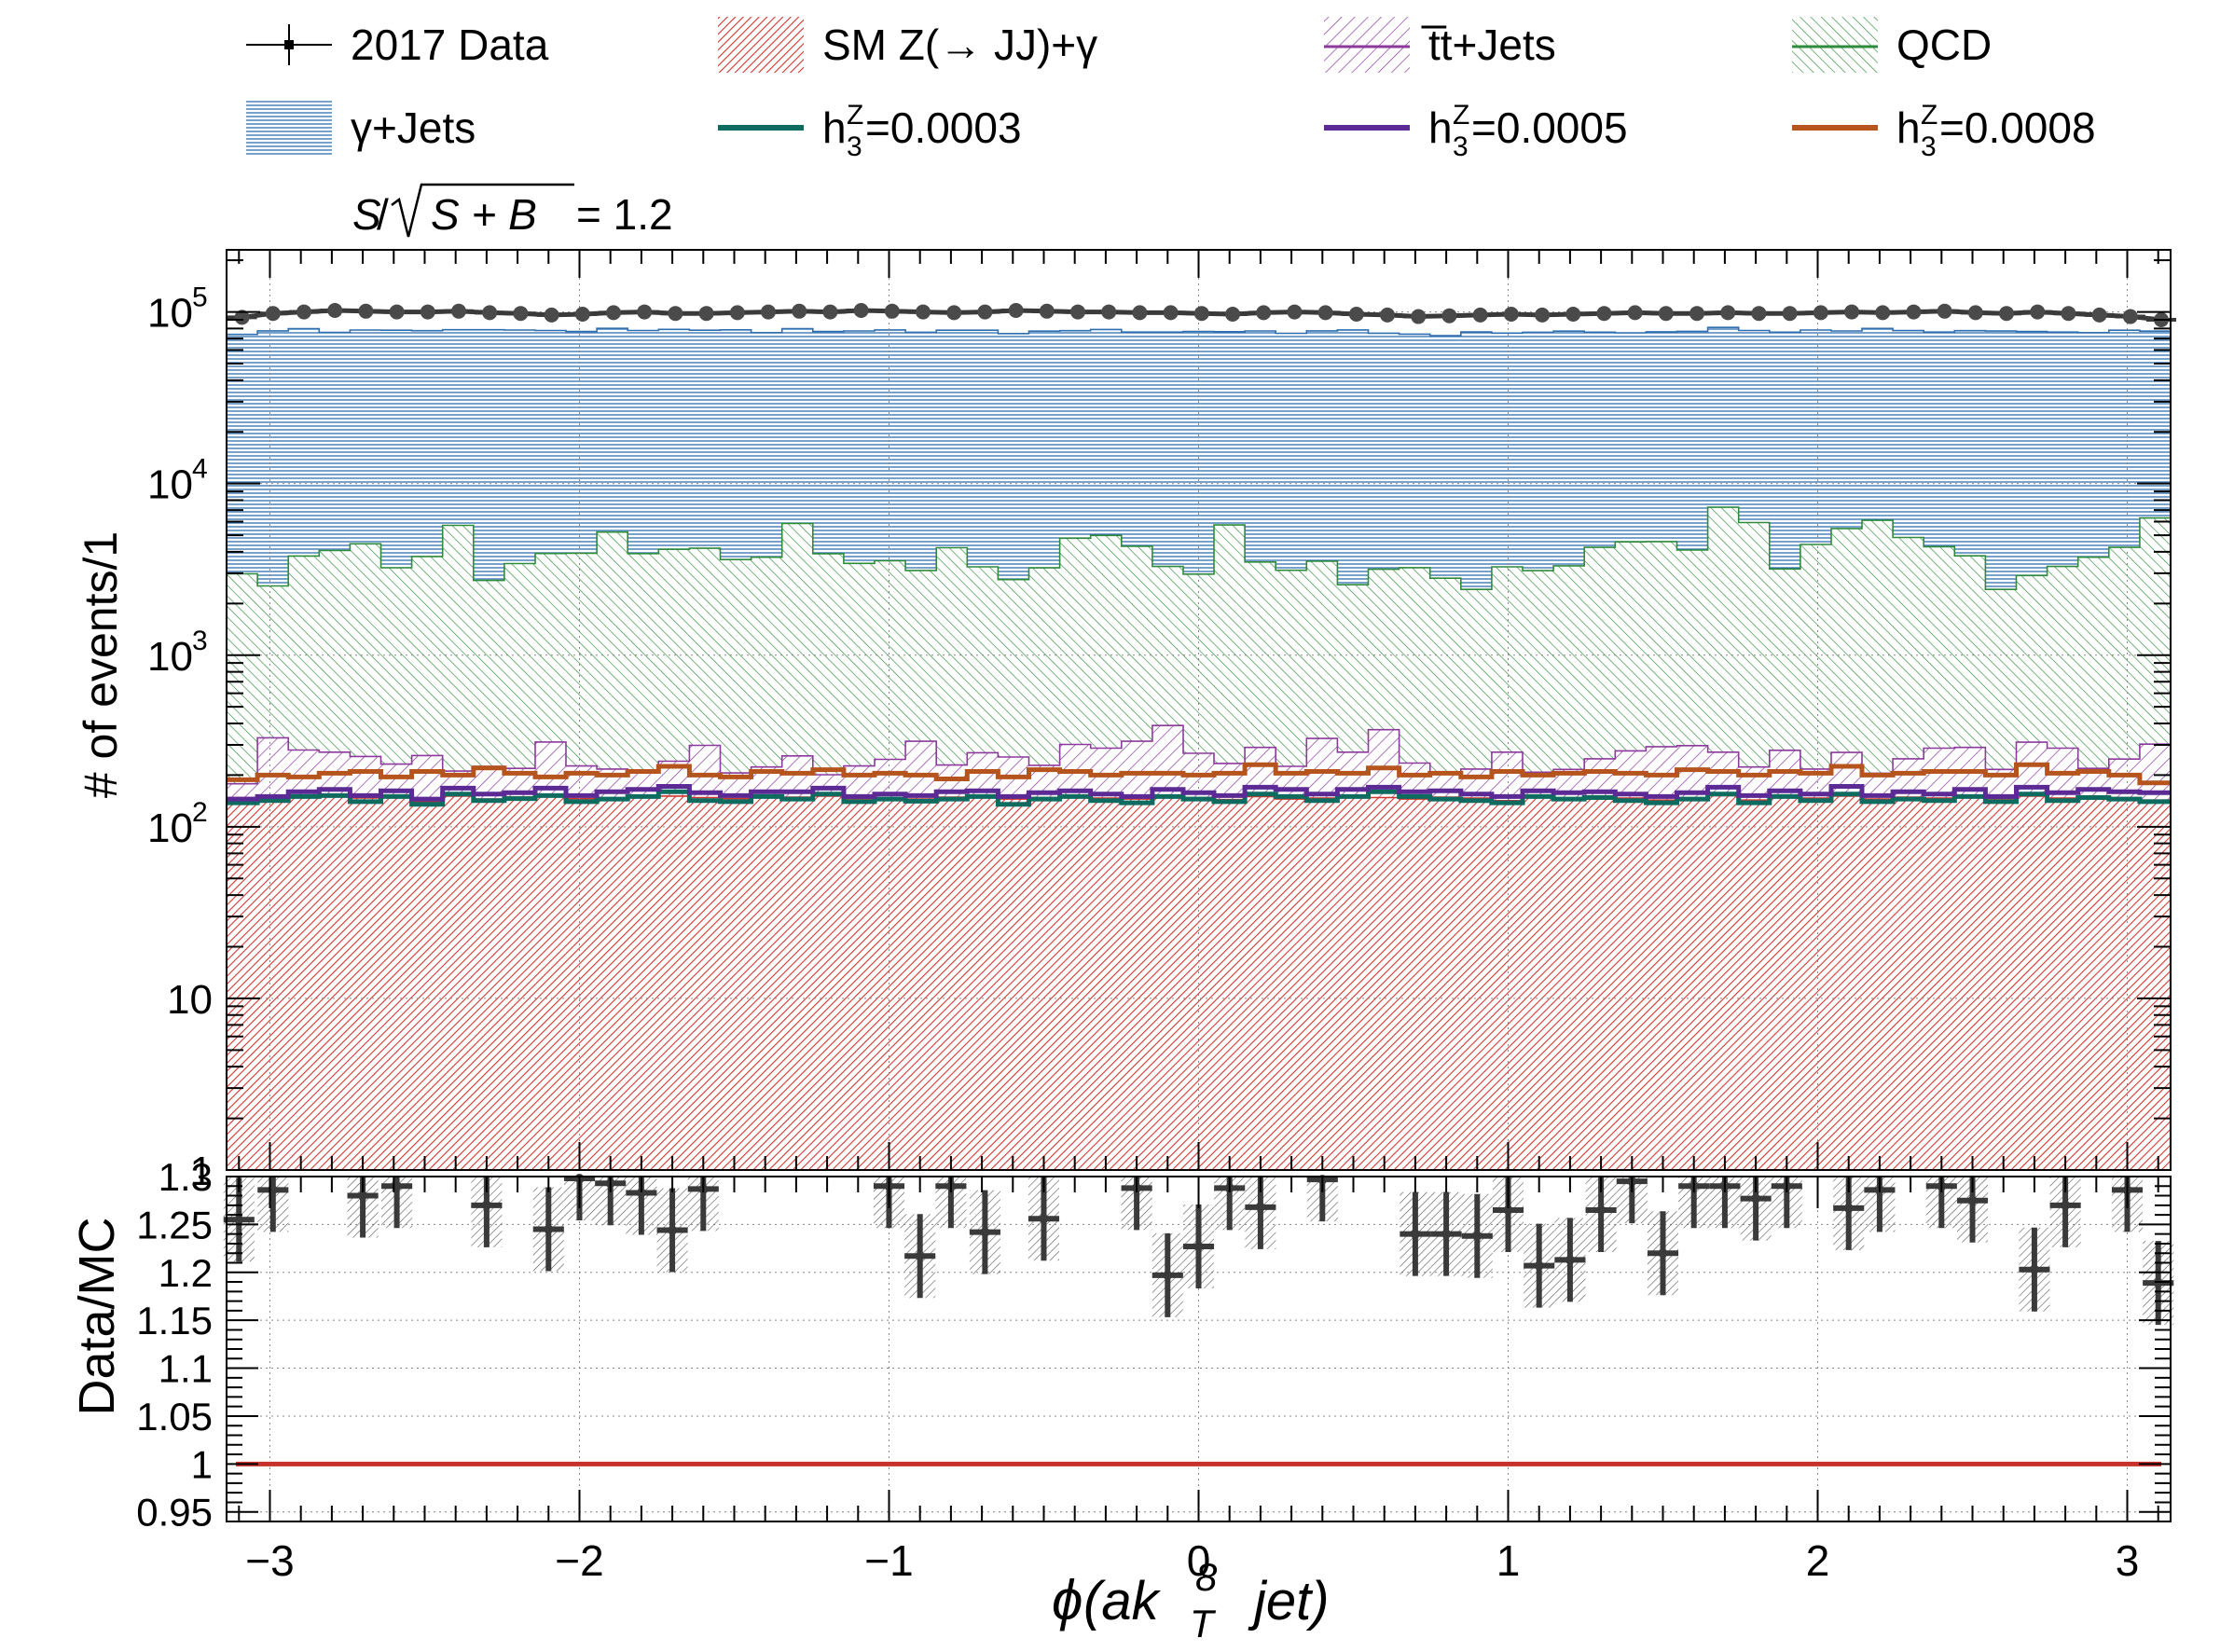  Describe the element at coordinates (200, 813) in the screenshot. I see `main-y-tick-exponent: 2` at that location.